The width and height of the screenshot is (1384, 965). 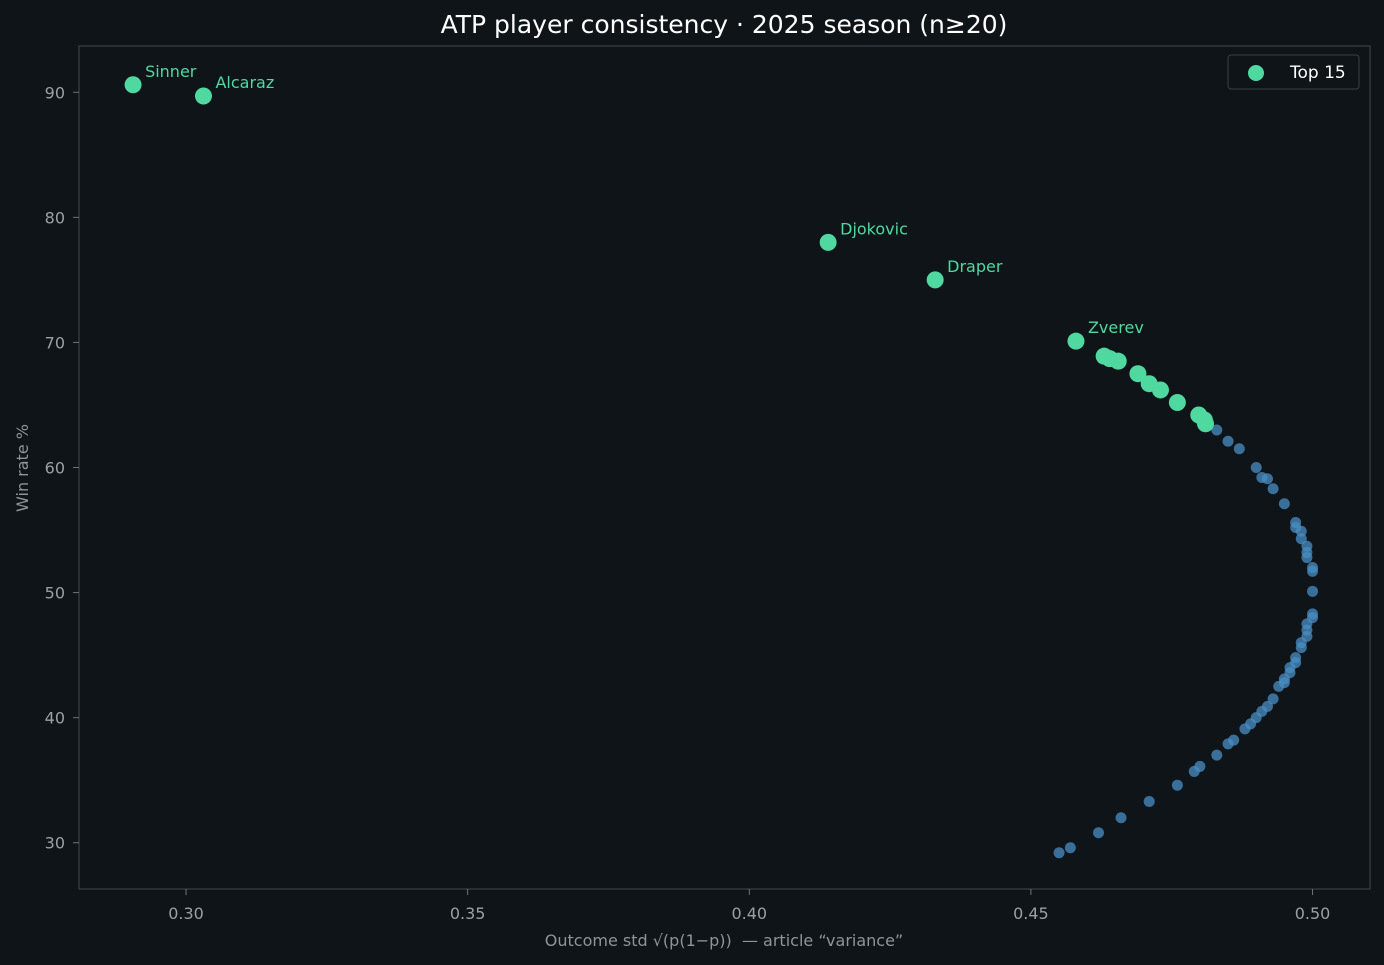 What do you see at coordinates (468, 913) in the screenshot?
I see `x-tick-label: 0.35` at bounding box center [468, 913].